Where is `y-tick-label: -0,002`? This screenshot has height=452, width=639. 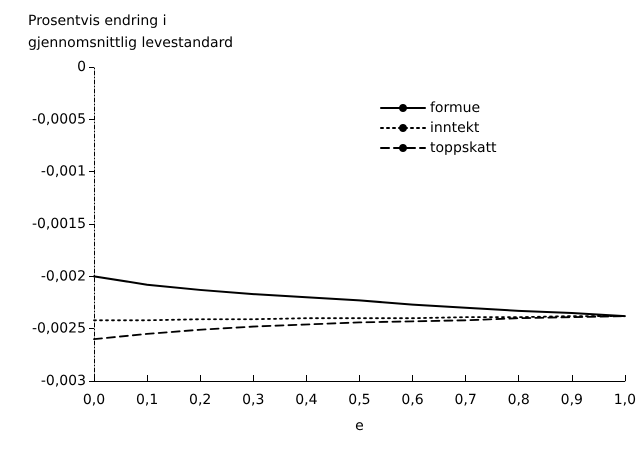 y-tick-label: -0,002 is located at coordinates (63, 276).